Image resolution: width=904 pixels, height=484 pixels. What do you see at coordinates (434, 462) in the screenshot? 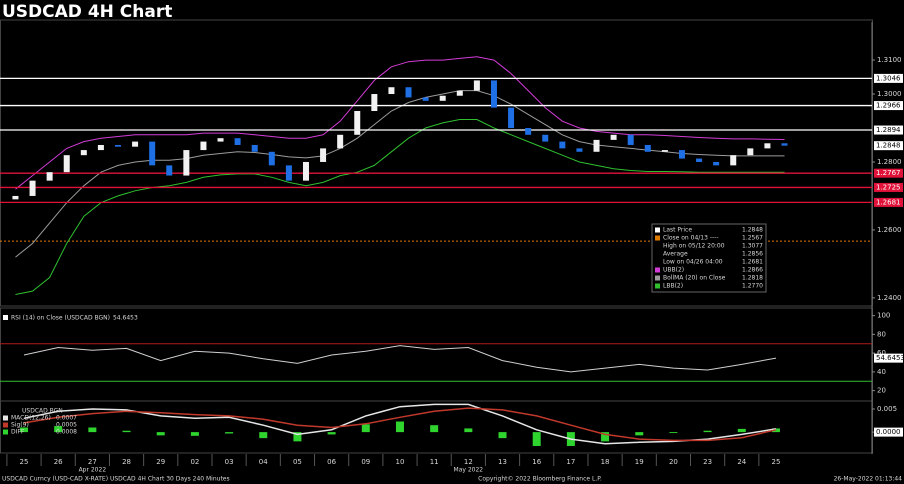
I see `x-tick-label: 11` at bounding box center [434, 462].